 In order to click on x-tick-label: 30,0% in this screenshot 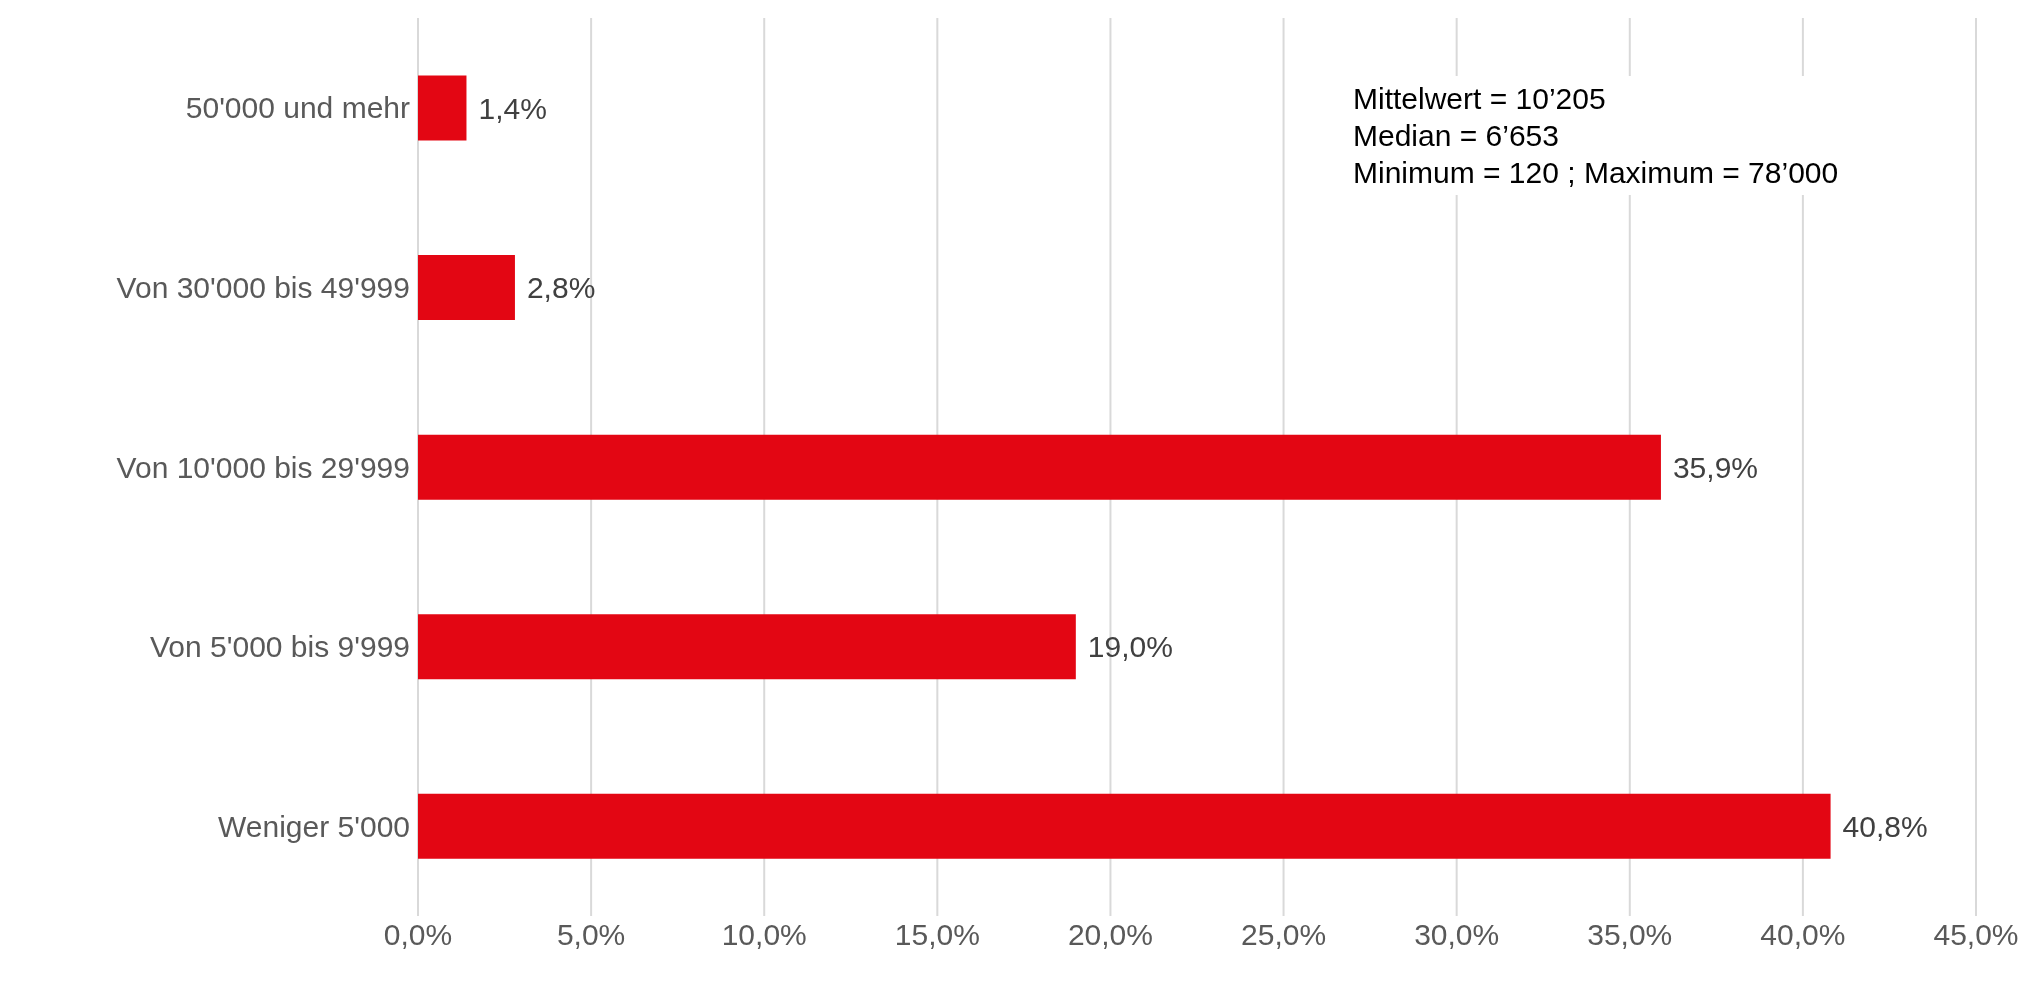, I will do `click(1457, 935)`.